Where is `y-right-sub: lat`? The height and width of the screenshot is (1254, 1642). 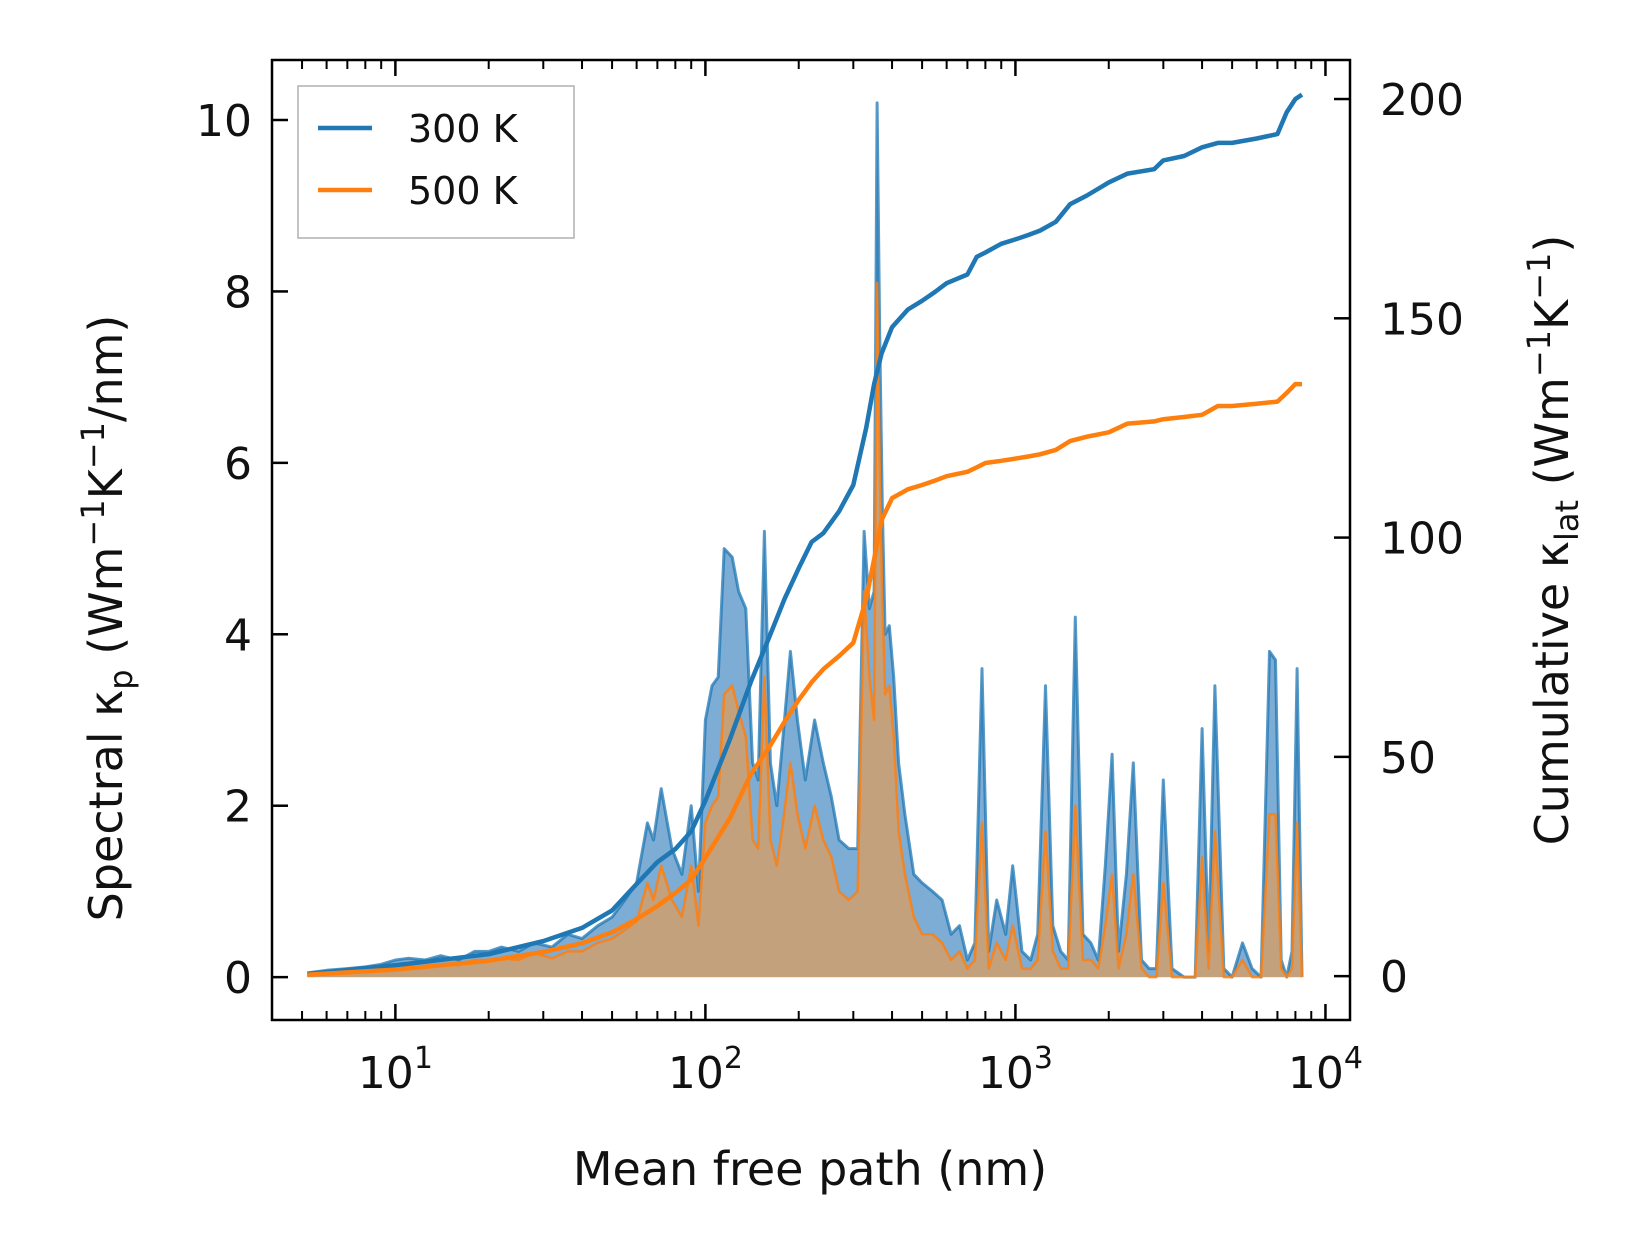
y-right-sub: lat is located at coordinates (1567, 520).